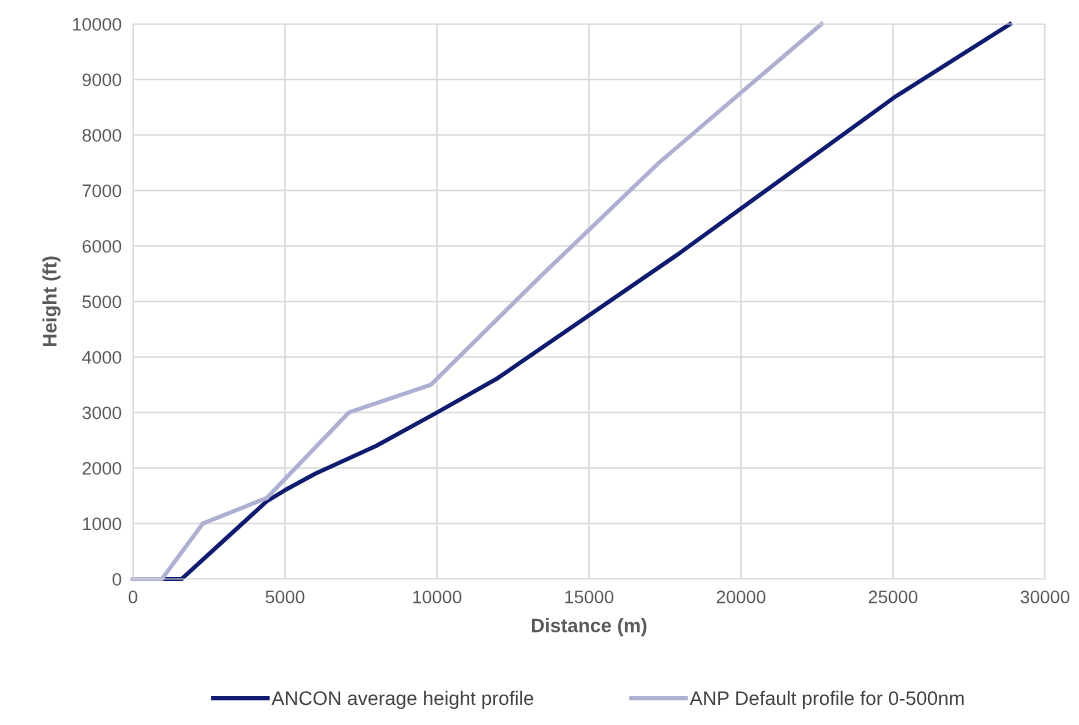  I want to click on x-tick-label: 5000, so click(285, 597).